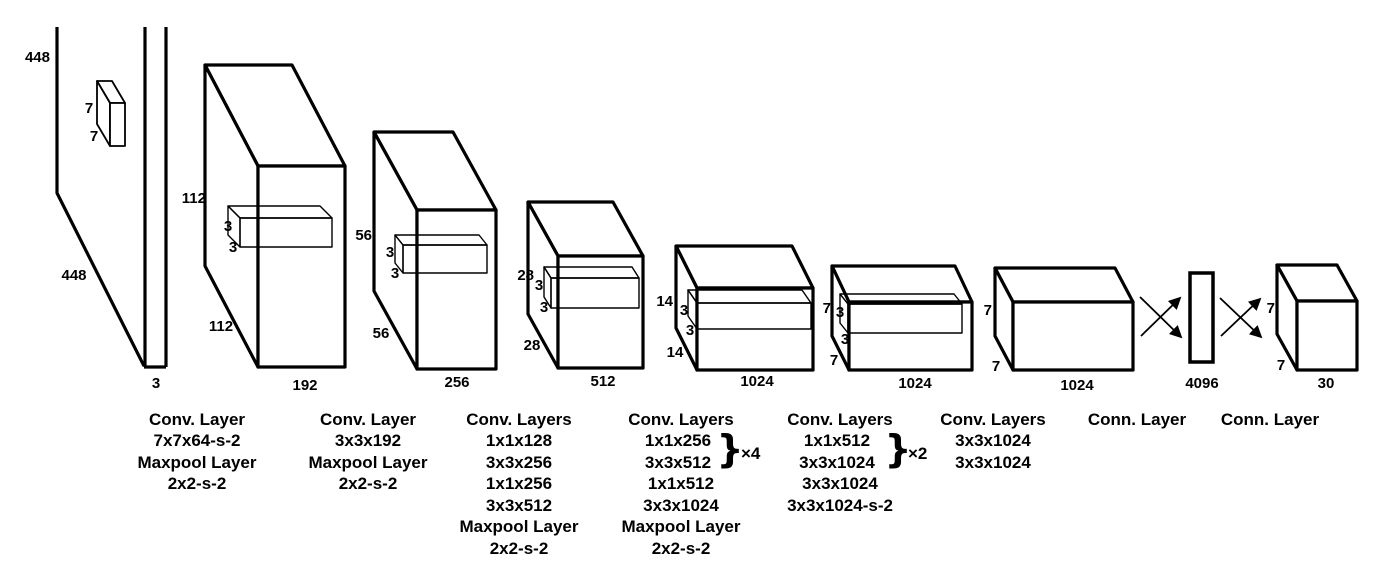  What do you see at coordinates (751, 453) in the screenshot?
I see `repeat-count-label: ×4` at bounding box center [751, 453].